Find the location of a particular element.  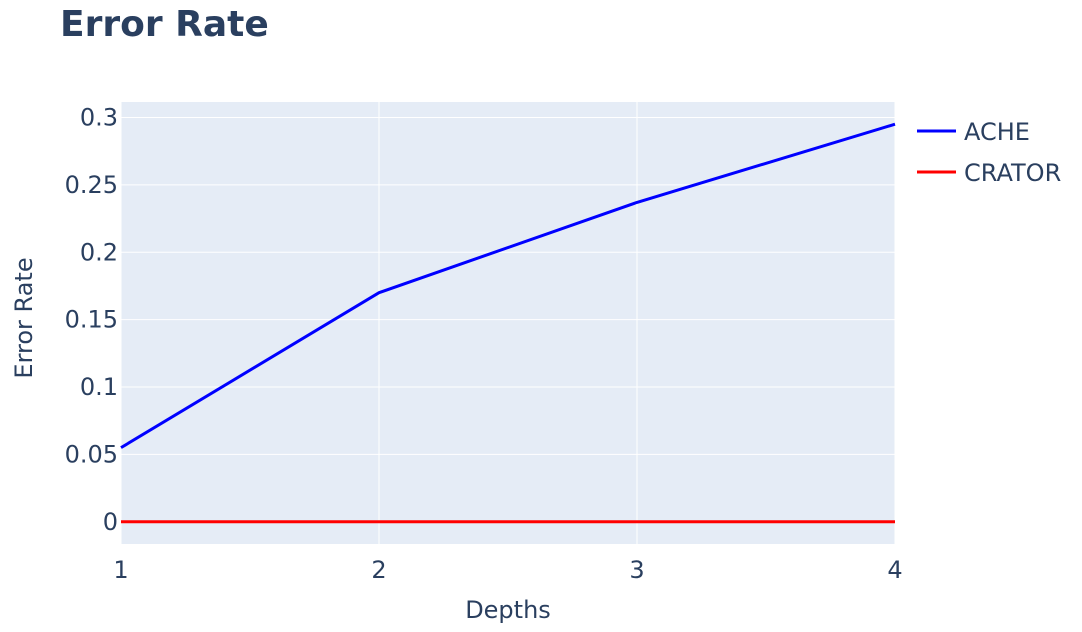

x-axis-label: Depths is located at coordinates (508, 610).